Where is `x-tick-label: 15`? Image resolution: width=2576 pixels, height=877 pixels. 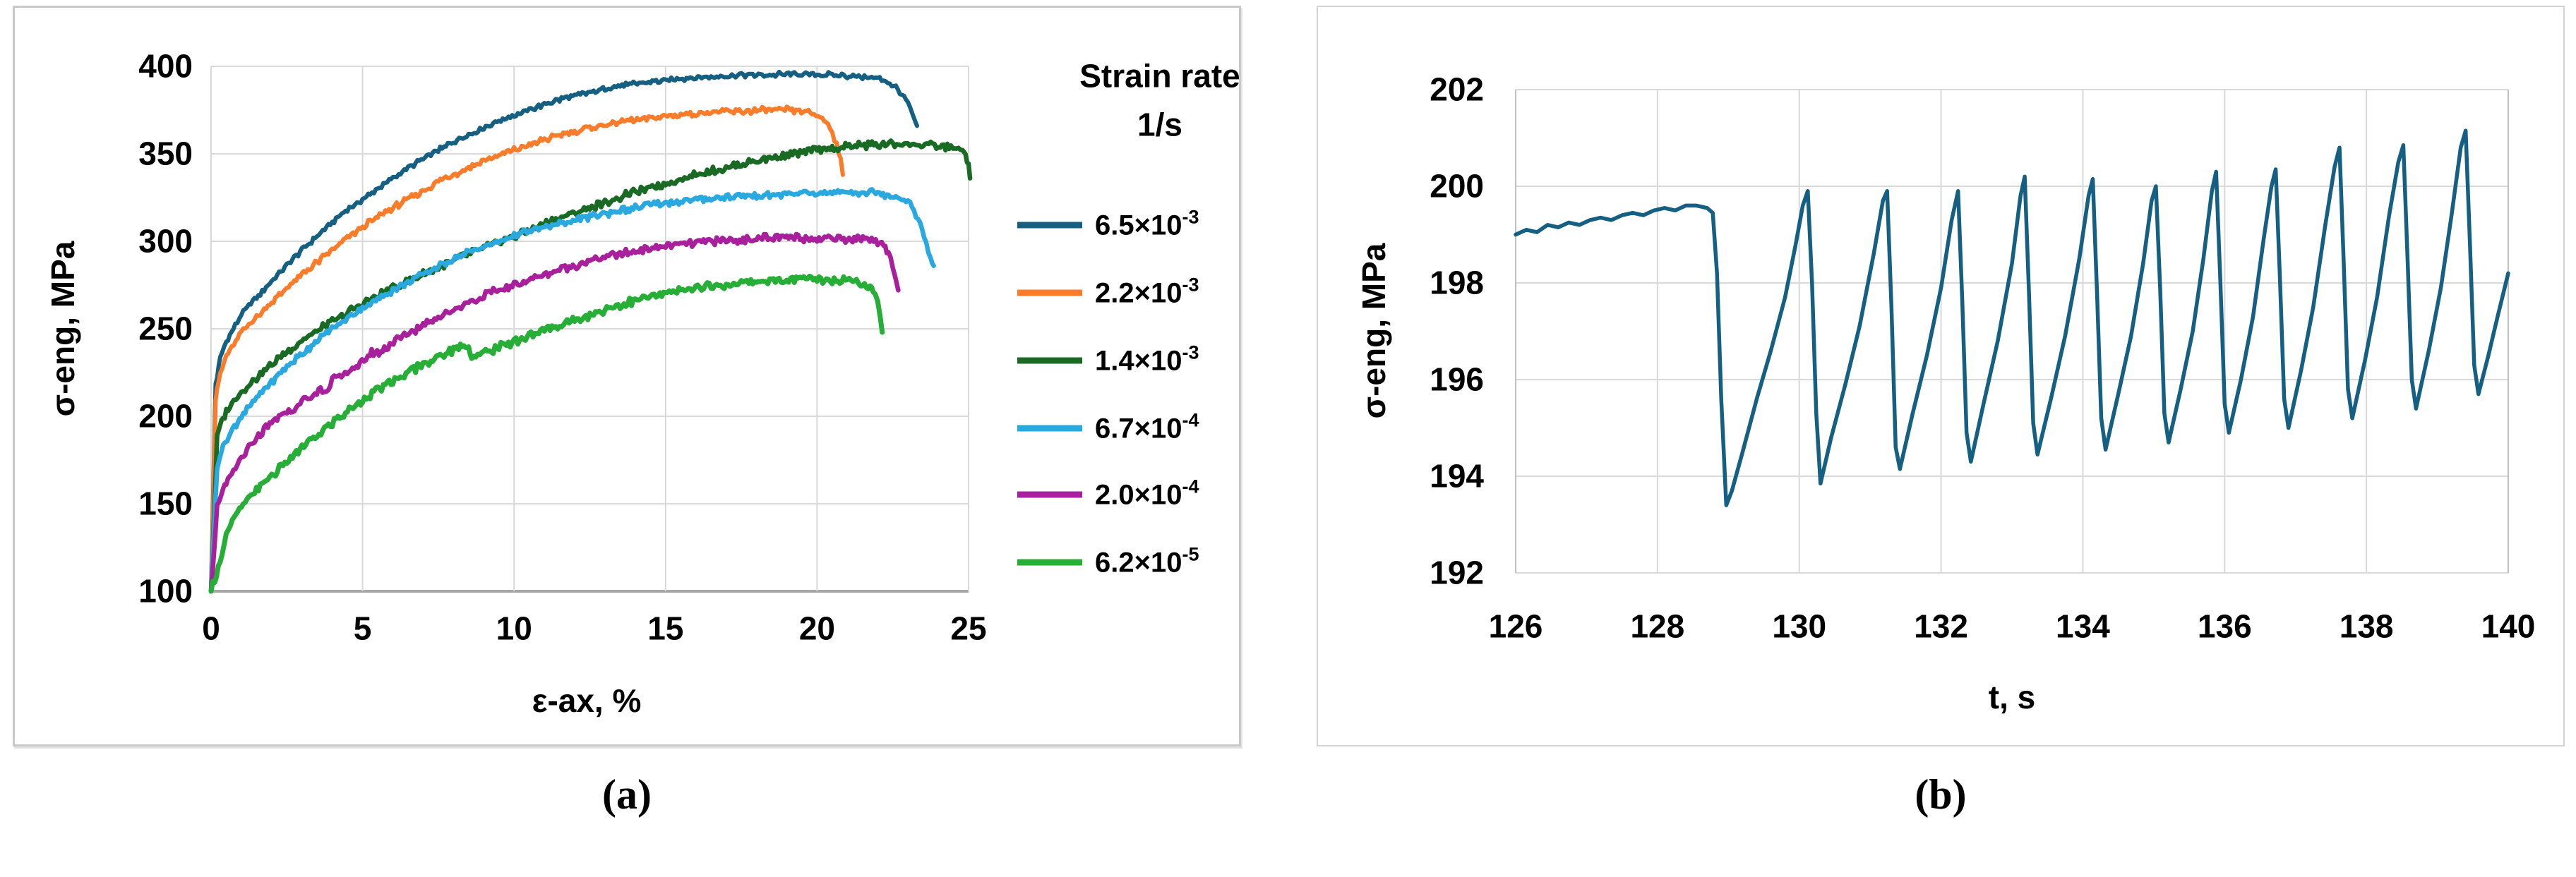
x-tick-label: 15 is located at coordinates (665, 628).